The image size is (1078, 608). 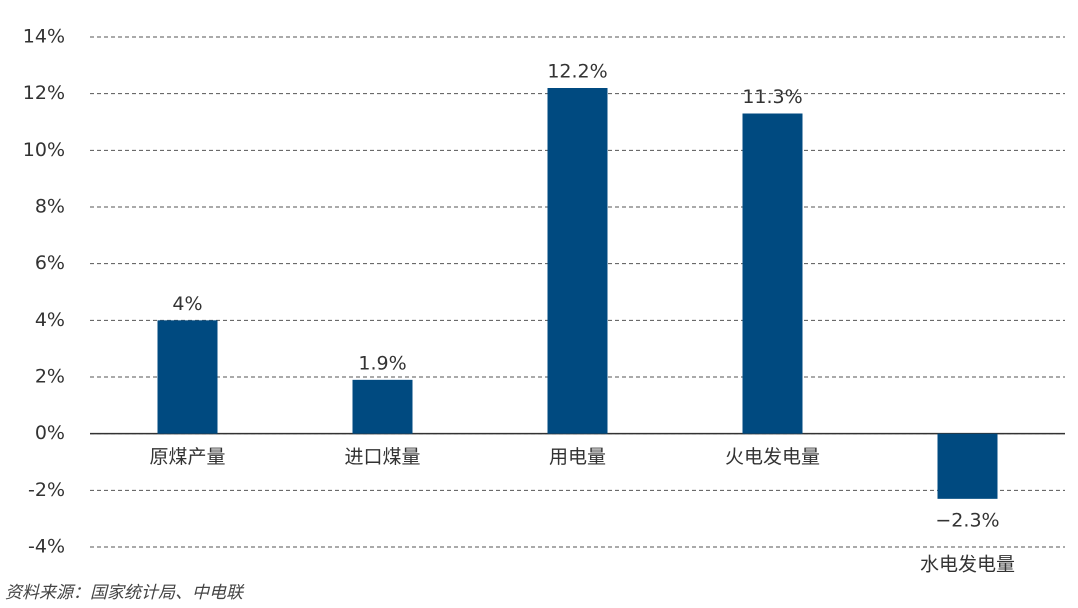 I want to click on source-note: 资料来源：国家统计局、中电联, so click(x=125, y=593).